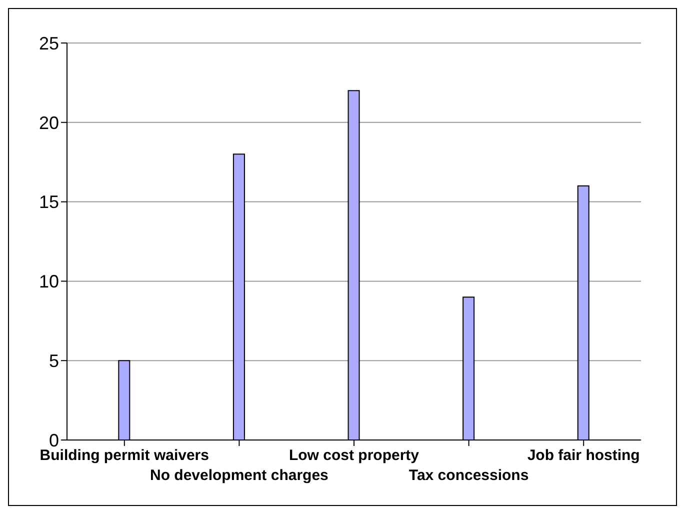 The width and height of the screenshot is (685, 514). Describe the element at coordinates (53, 360) in the screenshot. I see `y-tick-label: 5` at that location.